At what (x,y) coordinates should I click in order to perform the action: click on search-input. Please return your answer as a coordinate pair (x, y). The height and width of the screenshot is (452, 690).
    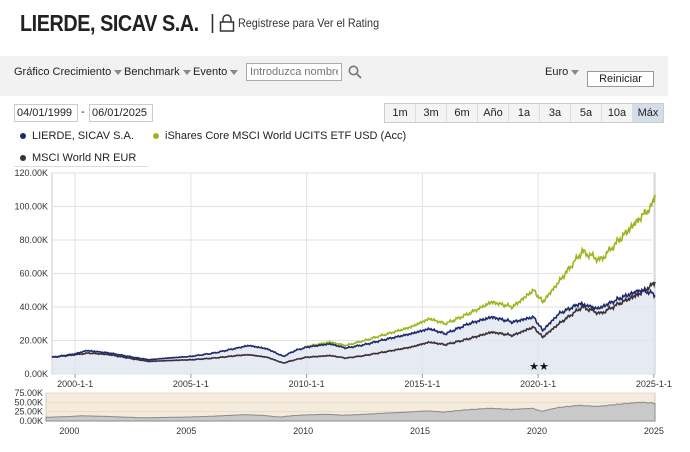
    Looking at the image, I should click on (294, 72).